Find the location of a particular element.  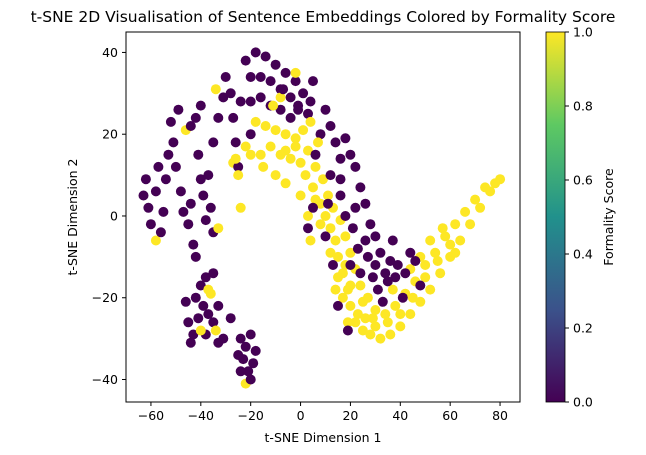

x-tick-label: 20 is located at coordinates (350, 415).